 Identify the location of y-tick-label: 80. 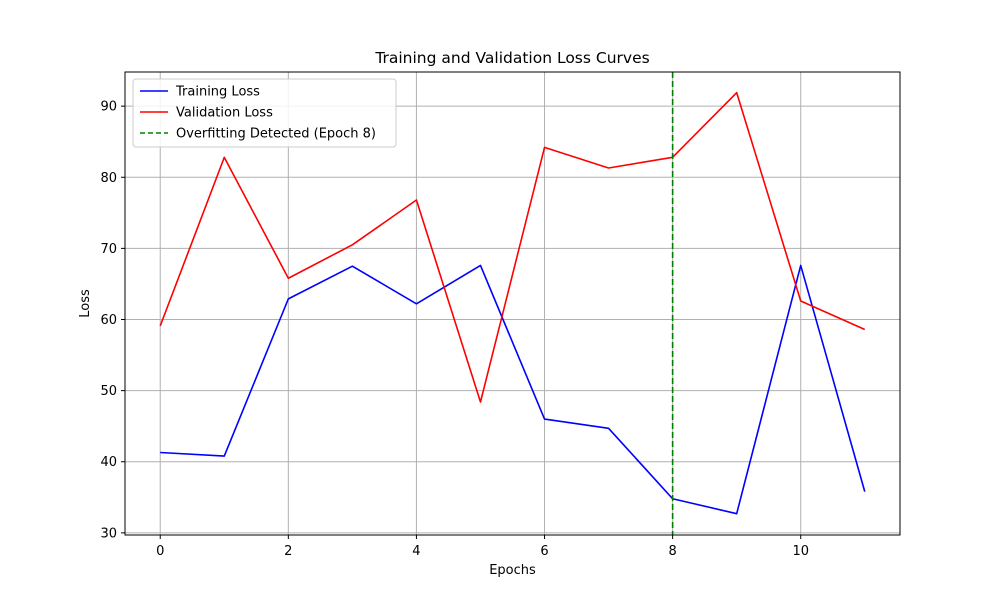
(108, 178).